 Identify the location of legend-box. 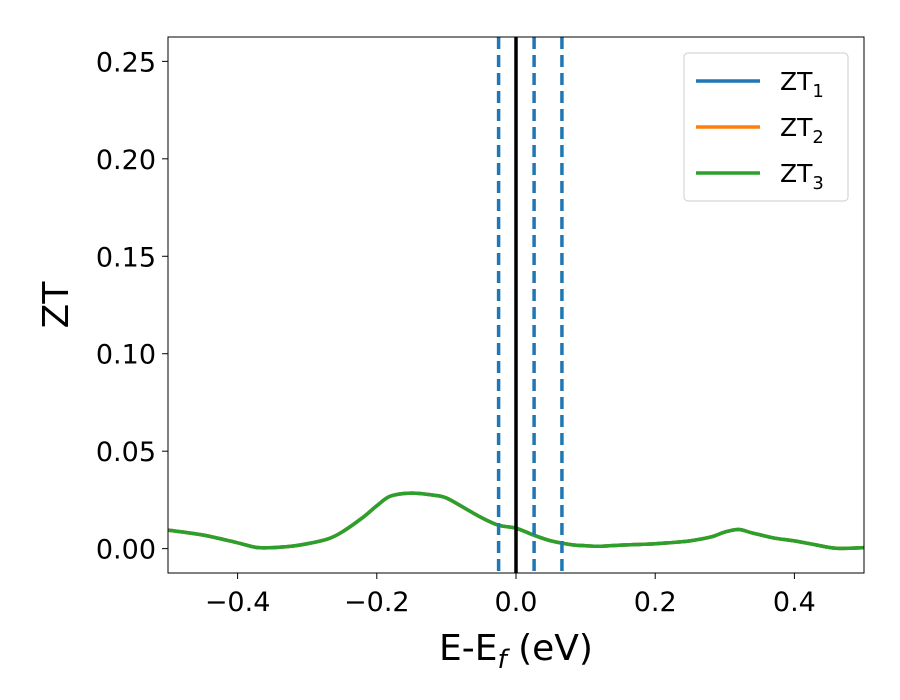
(766, 127).